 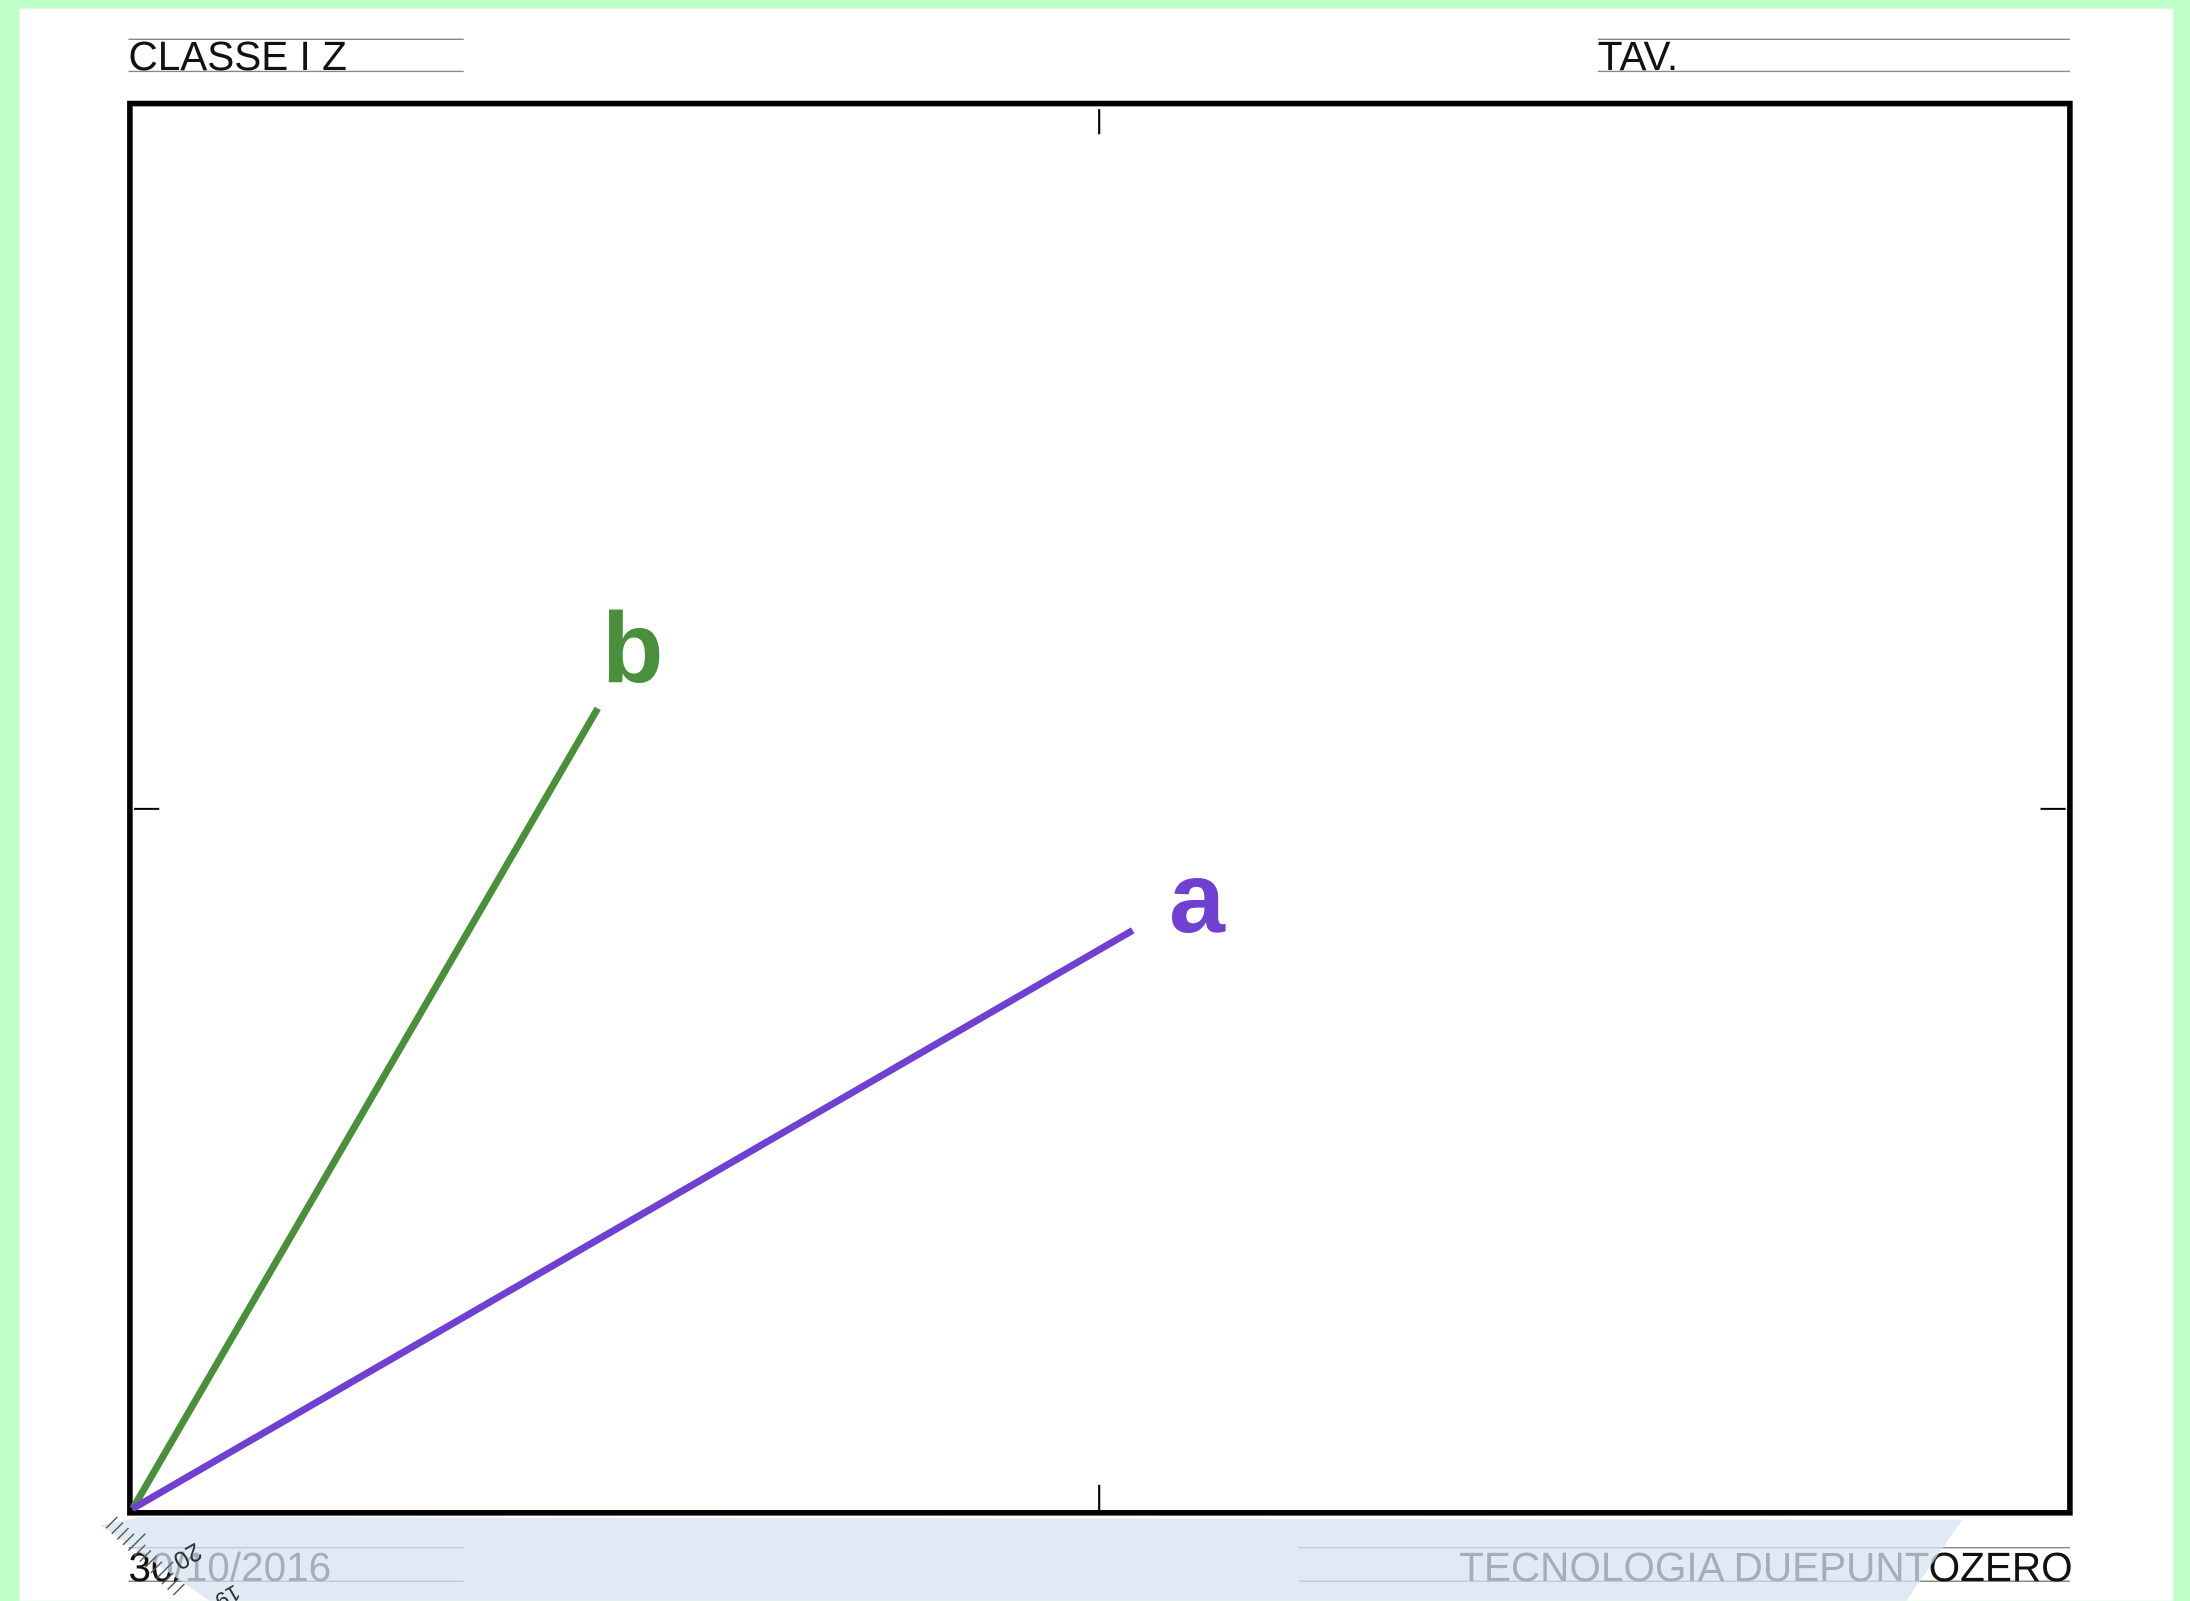 What do you see at coordinates (365, 1108) in the screenshot?
I see `segment-b` at bounding box center [365, 1108].